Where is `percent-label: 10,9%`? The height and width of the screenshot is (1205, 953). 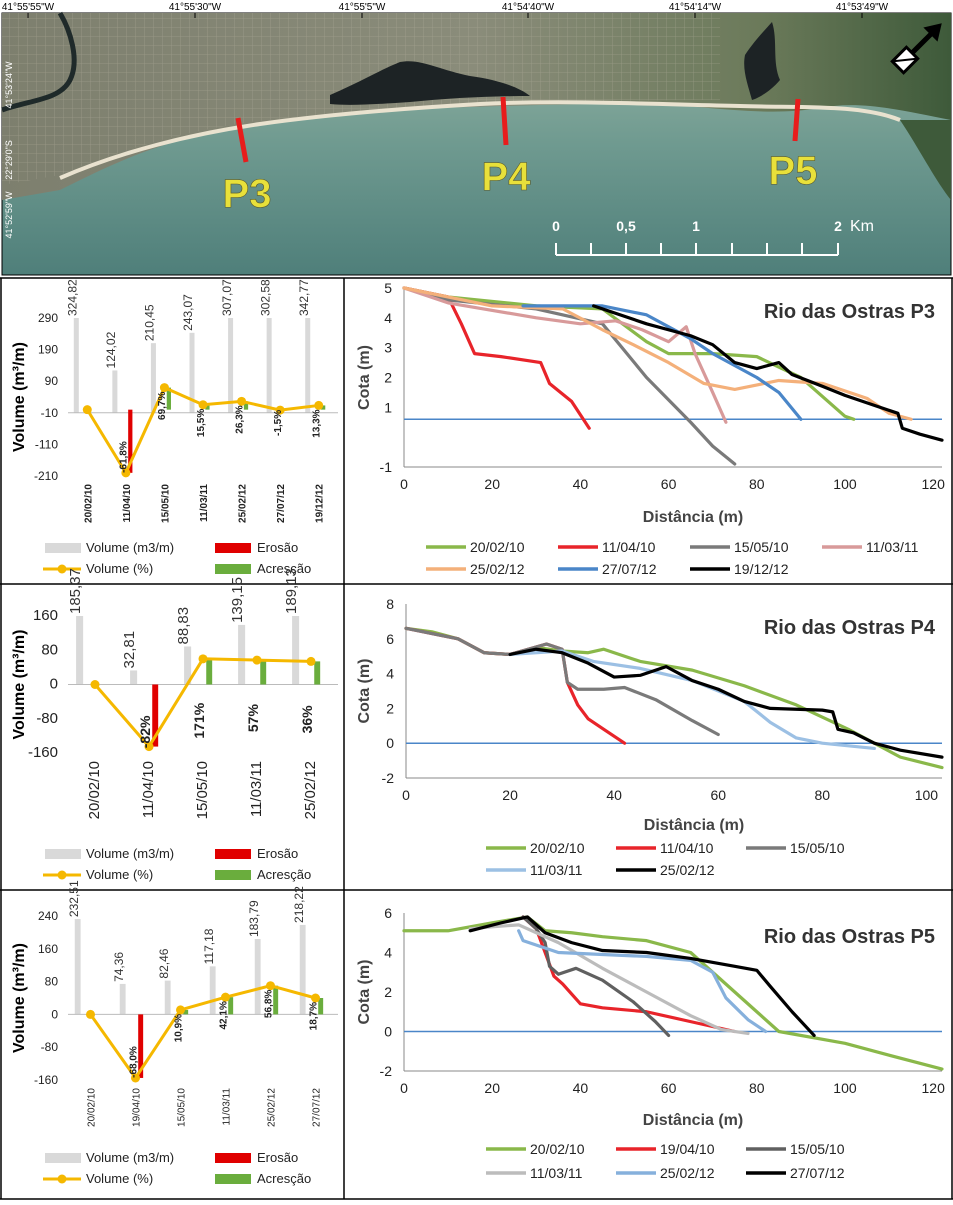
percent-label: 10,9% is located at coordinates (178, 1028).